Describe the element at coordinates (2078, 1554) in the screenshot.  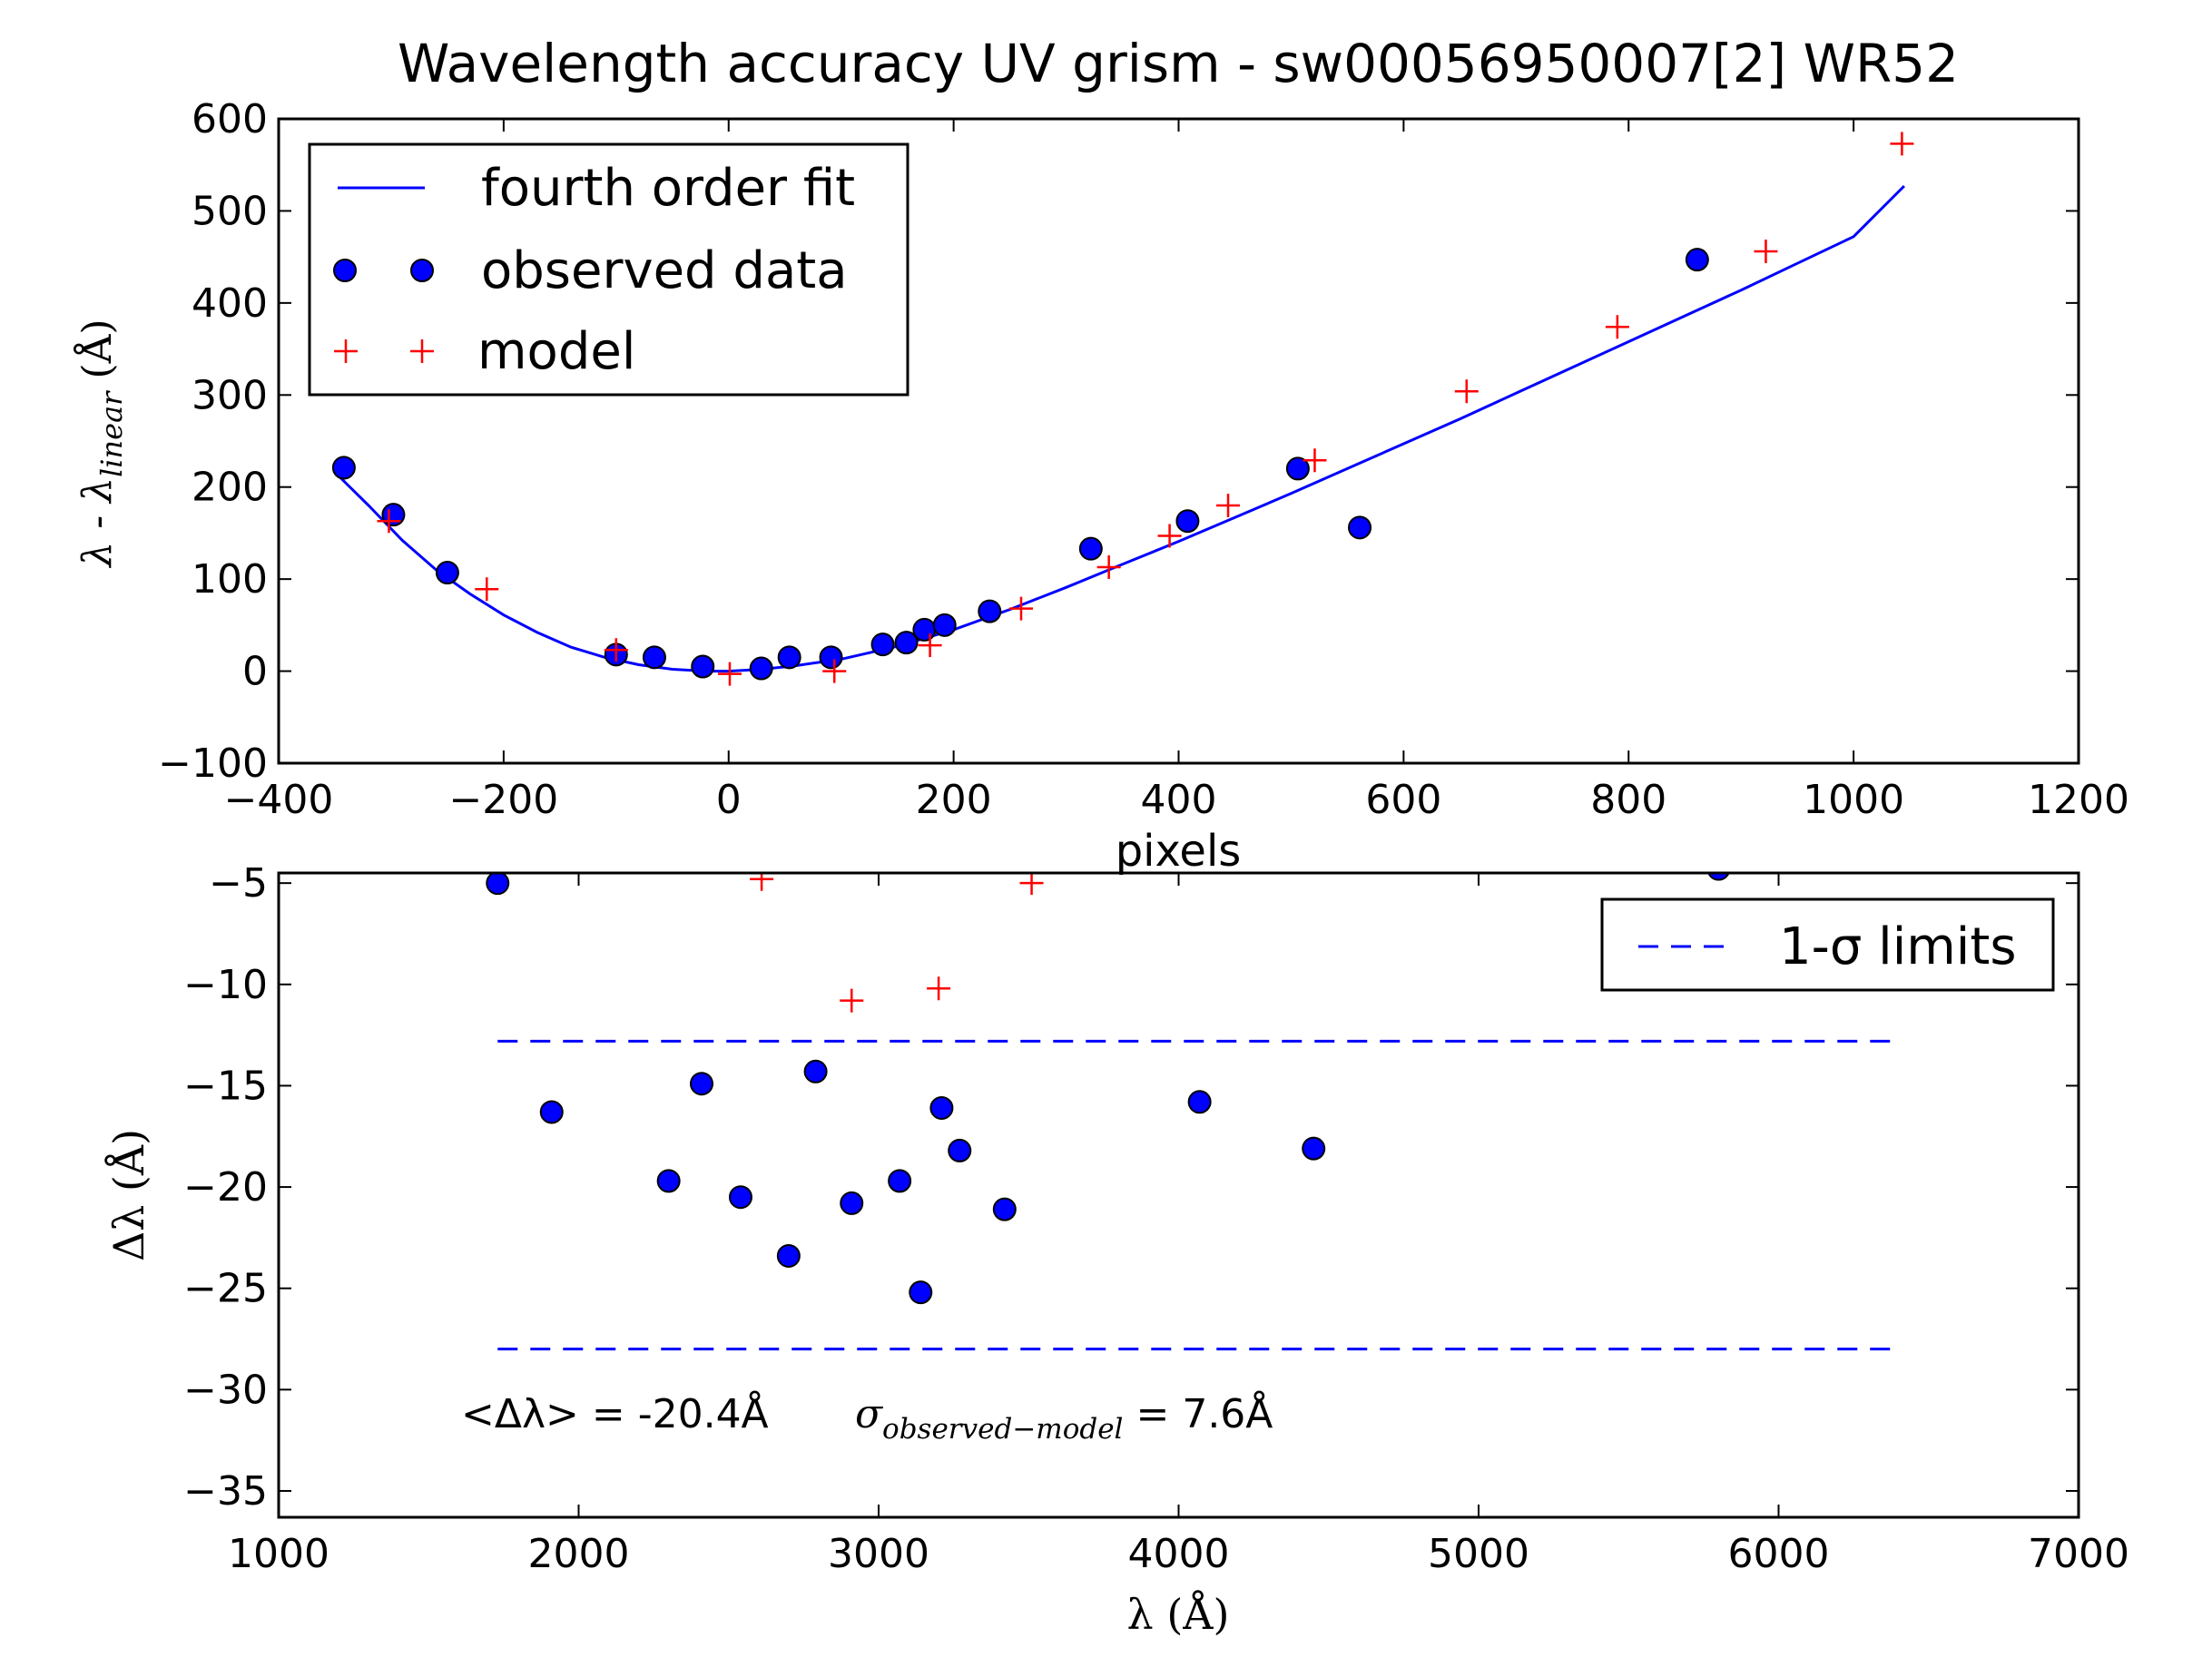
I see `bottom-x-tick-label: 7000` at that location.